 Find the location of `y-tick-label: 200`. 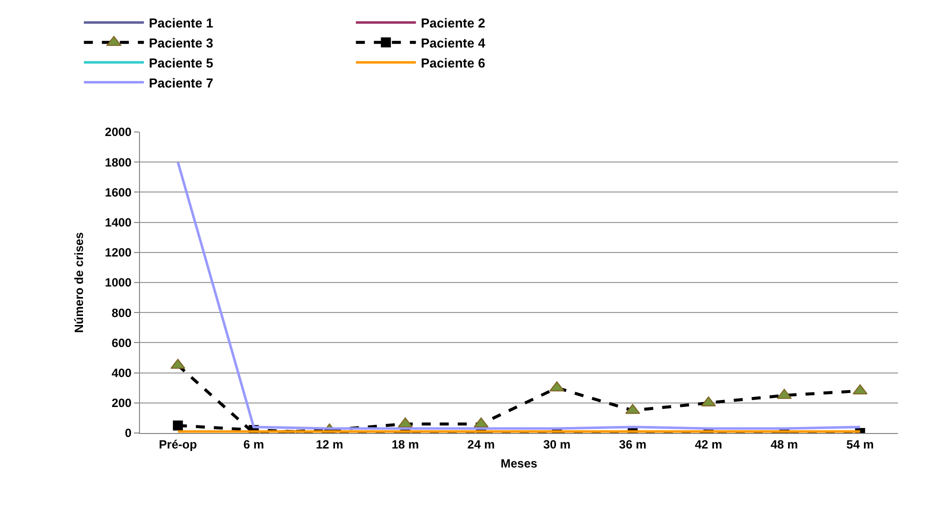

y-tick-label: 200 is located at coordinates (122, 403).